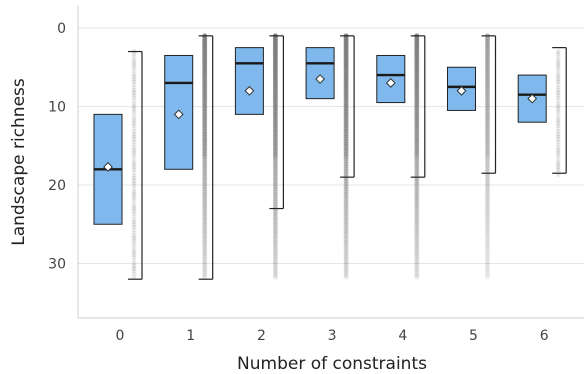 This screenshot has width=584, height=374. What do you see at coordinates (57, 108) in the screenshot?
I see `y-tick-label-10: 10` at bounding box center [57, 108].